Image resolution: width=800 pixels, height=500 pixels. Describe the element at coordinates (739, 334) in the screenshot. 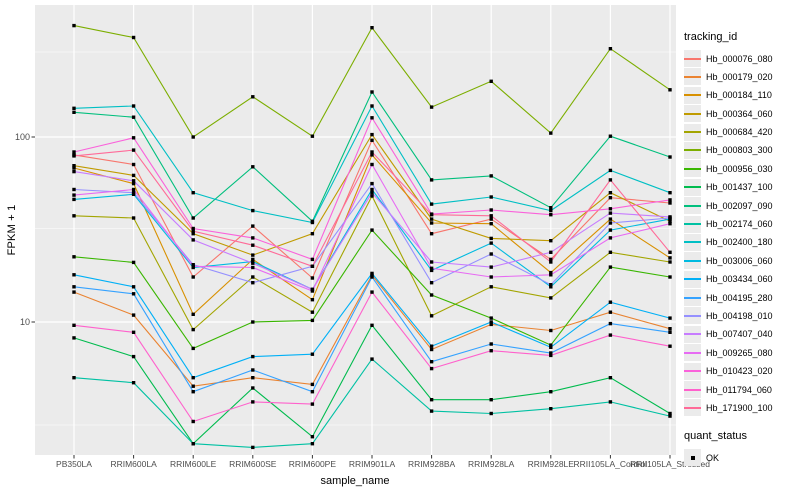

I see `legend-item-label: Hb_007407_040` at that location.